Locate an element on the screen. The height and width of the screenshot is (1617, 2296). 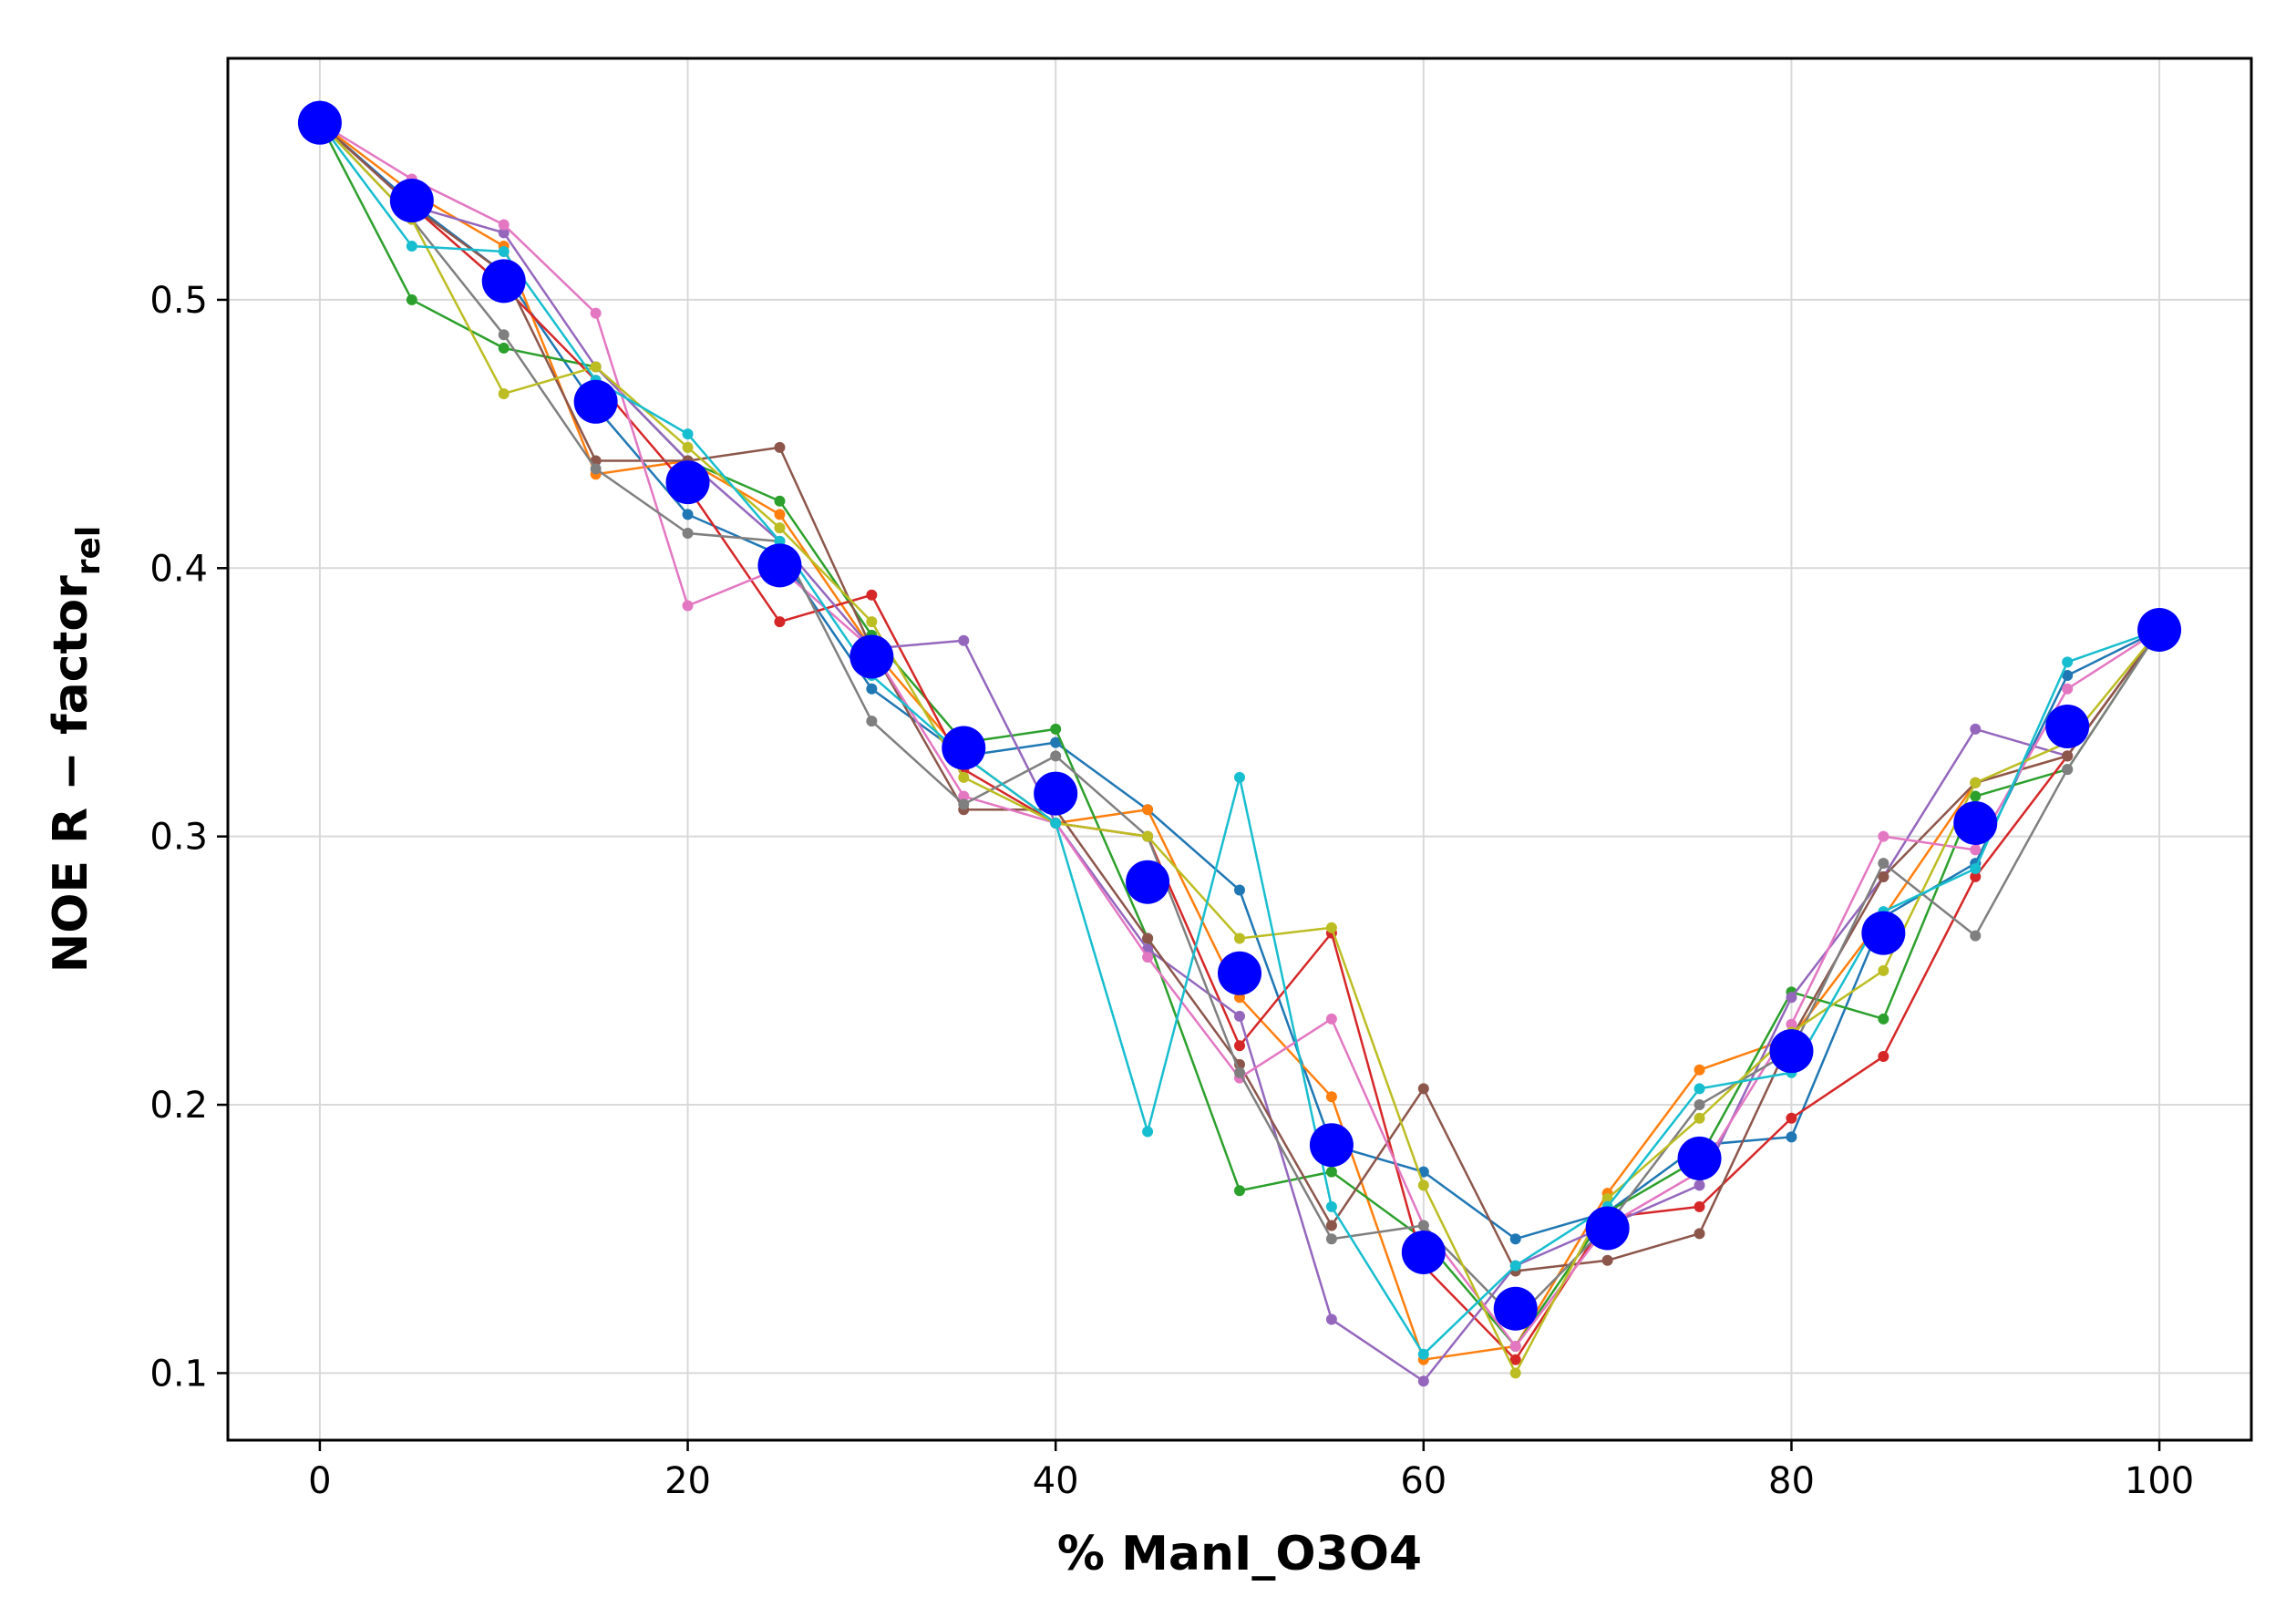
y-axis-label: NOE R − factorrel is located at coordinates (76, 749).